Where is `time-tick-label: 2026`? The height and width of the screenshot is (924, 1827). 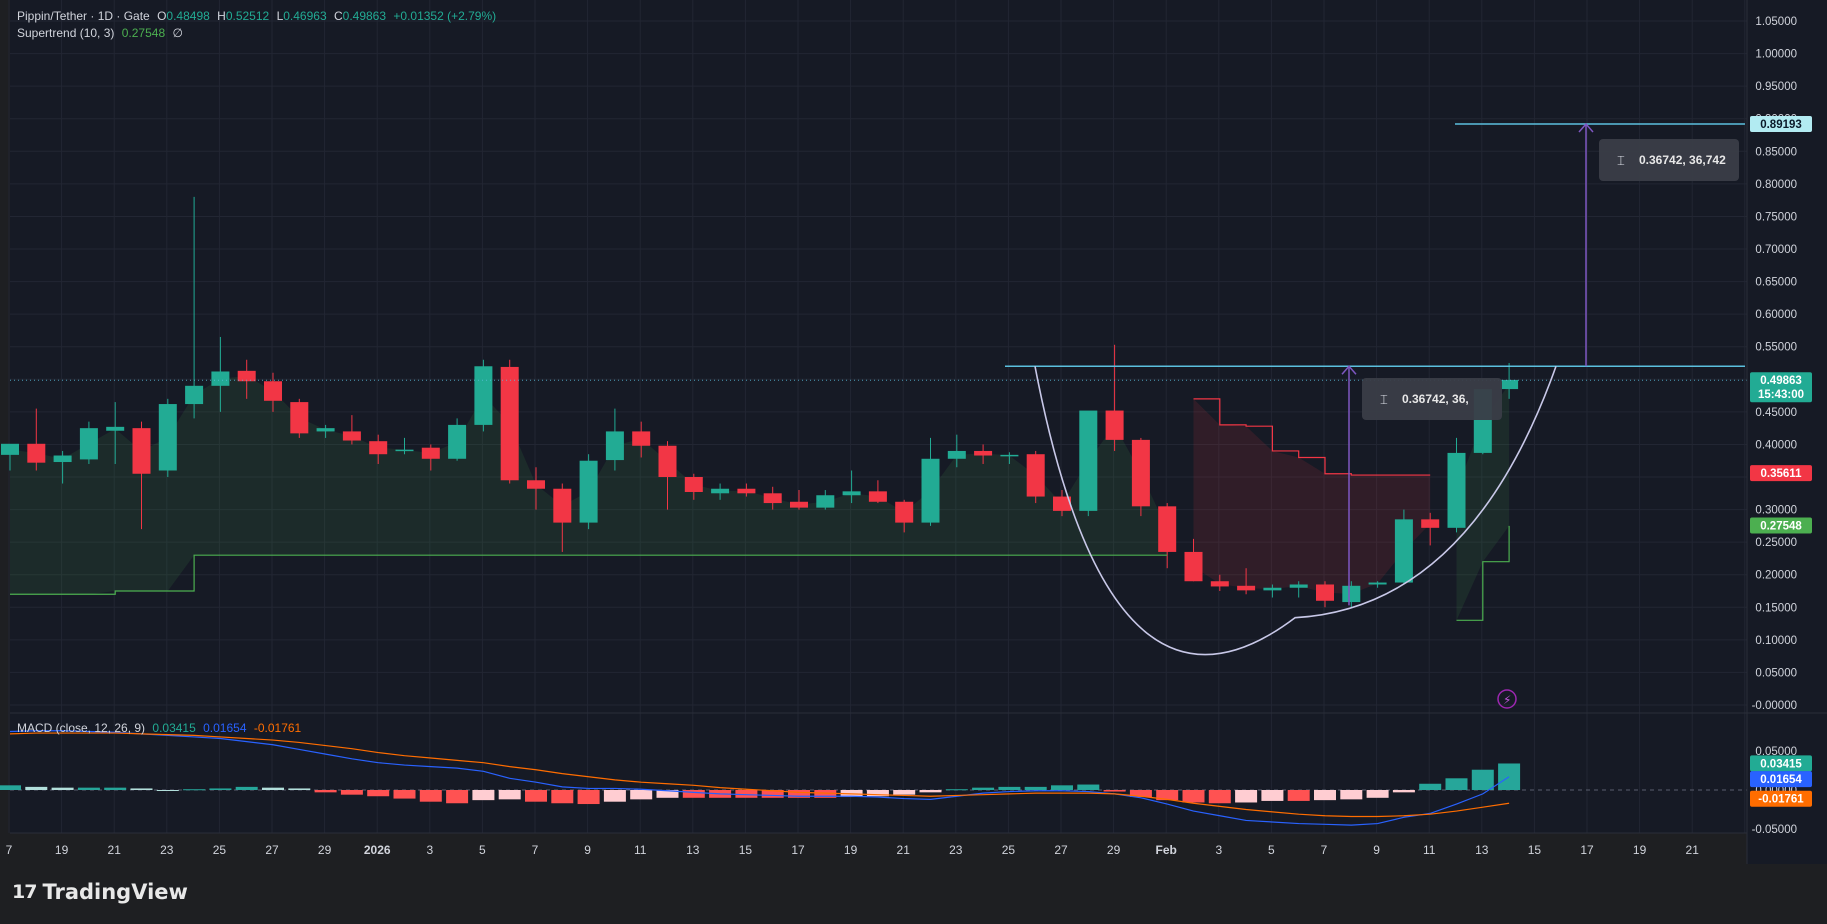
time-tick-label: 2026 is located at coordinates (377, 850).